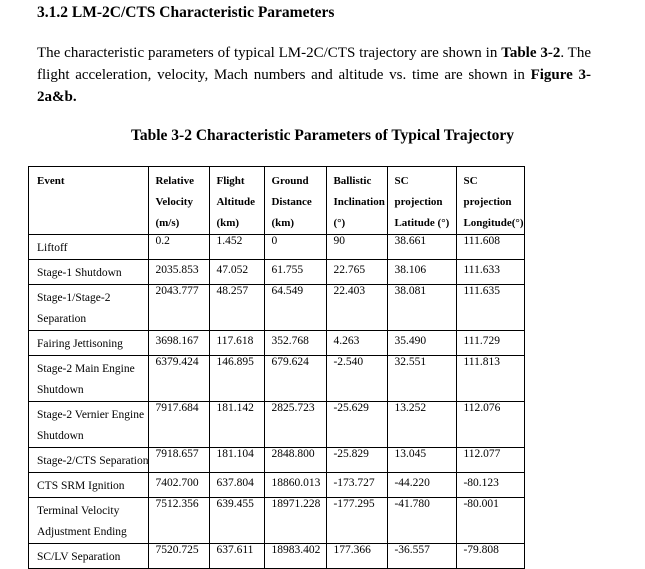 Image resolution: width=645 pixels, height=569 pixels. What do you see at coordinates (74, 298) in the screenshot?
I see `event-line: Stage-1/Stage-2` at bounding box center [74, 298].